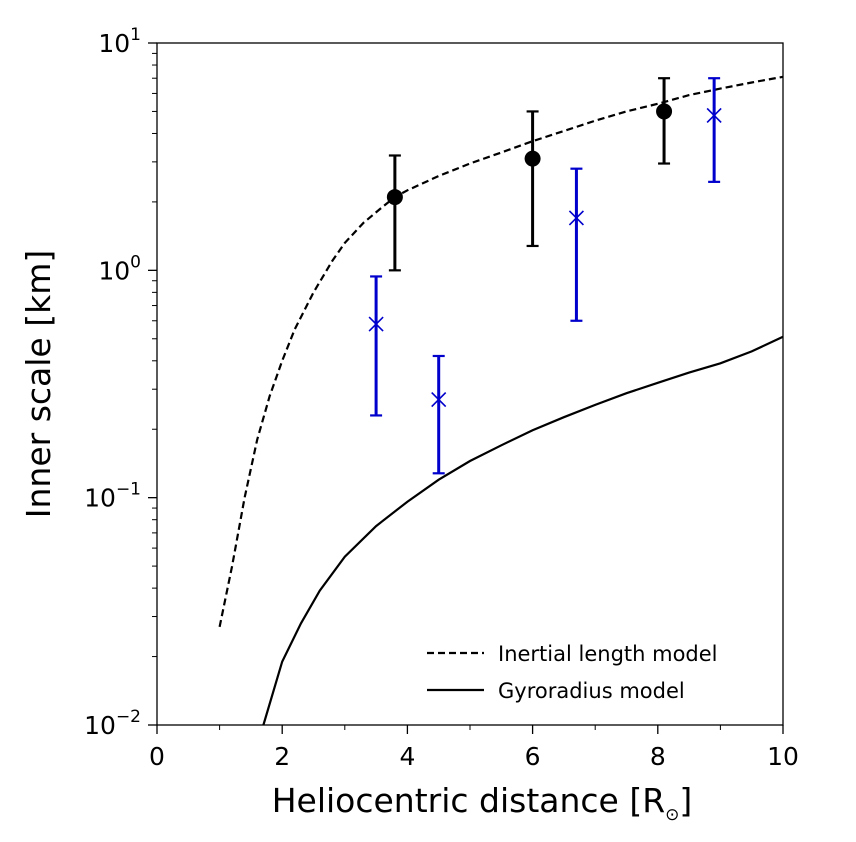  What do you see at coordinates (658, 756) in the screenshot?
I see `x-tick-label: 8` at bounding box center [658, 756].